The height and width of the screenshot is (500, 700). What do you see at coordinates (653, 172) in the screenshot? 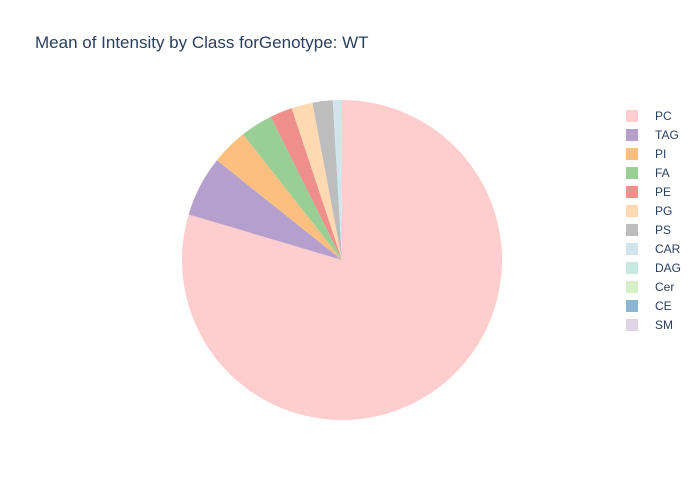
I see `legend-item-fa: FA` at bounding box center [653, 172].